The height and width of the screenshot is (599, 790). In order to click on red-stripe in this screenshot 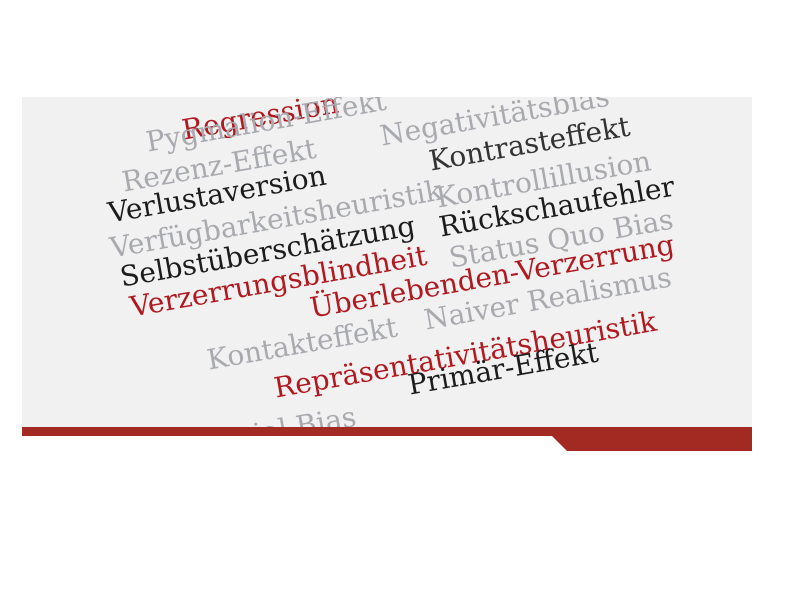, I will do `click(387, 439)`.